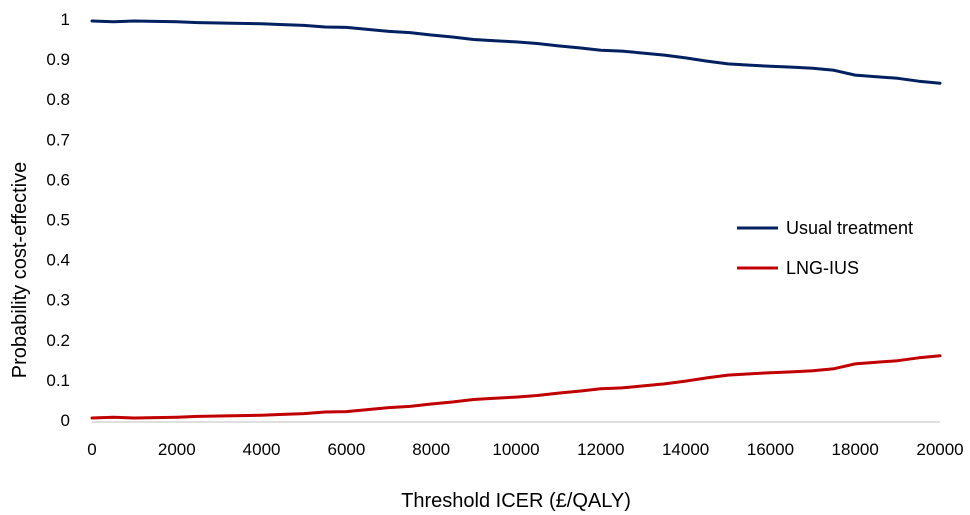  I want to click on y-tick-label: 0.9, so click(58, 59).